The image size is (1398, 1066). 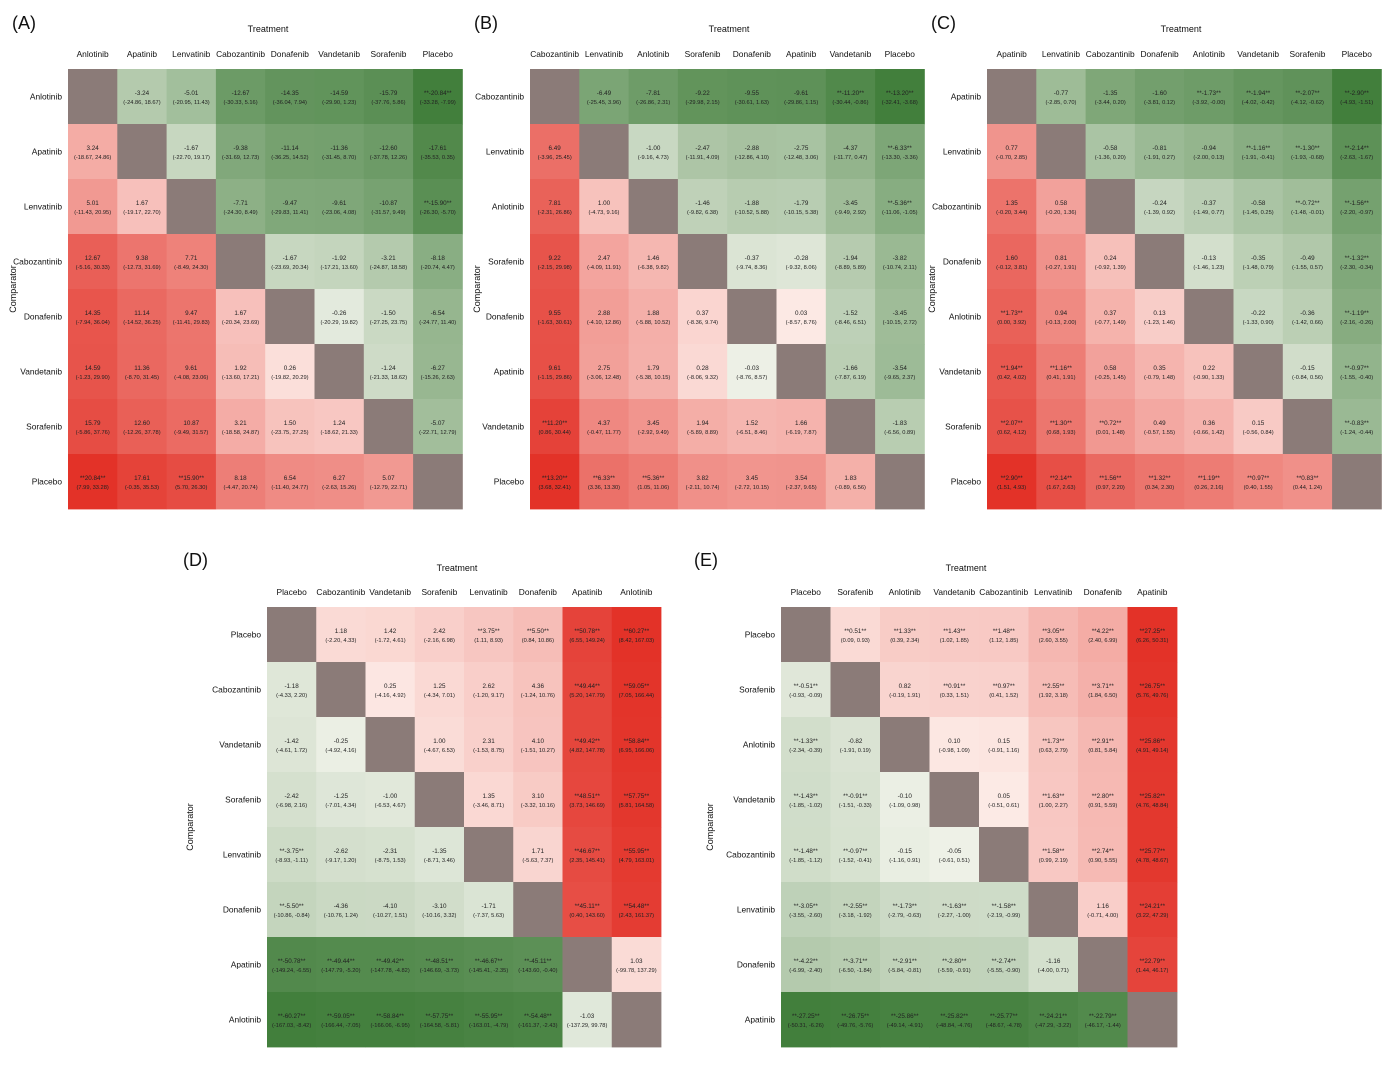 I want to click on cell-value: 0.13, so click(x=1159, y=313).